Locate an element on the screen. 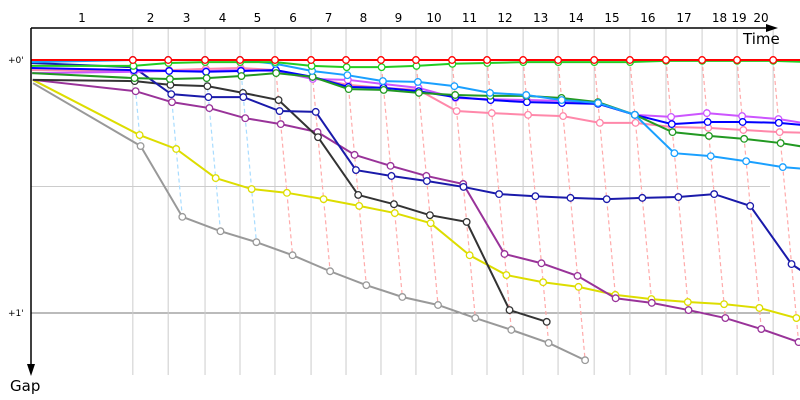 The height and width of the screenshot is (400, 800). x-axis-label: Time is located at coordinates (761, 39).